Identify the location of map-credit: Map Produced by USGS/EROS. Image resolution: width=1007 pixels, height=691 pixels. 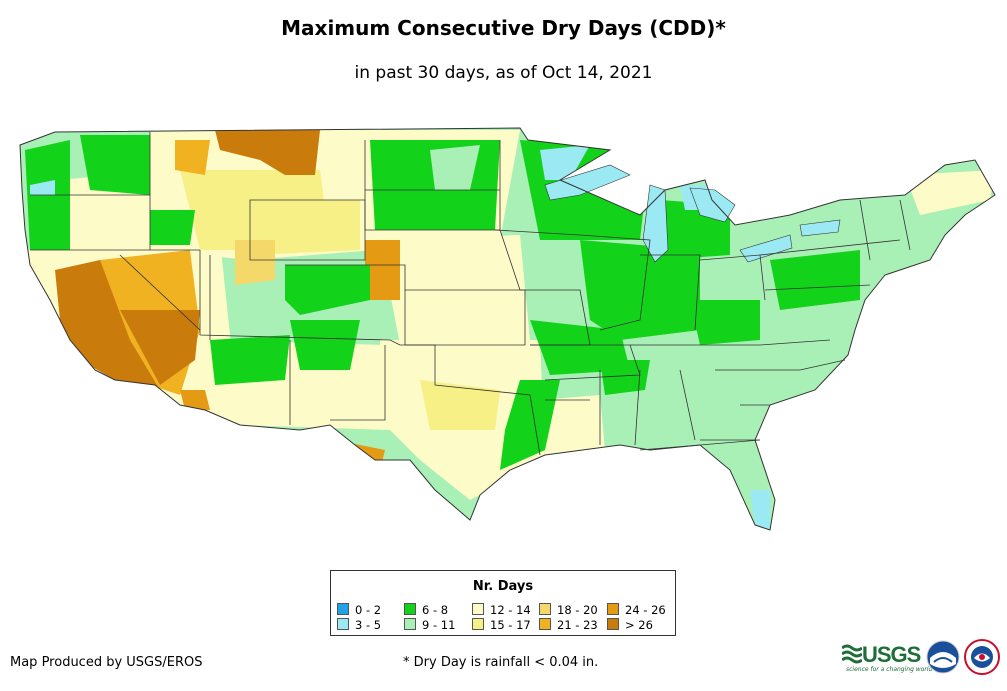
(106, 662).